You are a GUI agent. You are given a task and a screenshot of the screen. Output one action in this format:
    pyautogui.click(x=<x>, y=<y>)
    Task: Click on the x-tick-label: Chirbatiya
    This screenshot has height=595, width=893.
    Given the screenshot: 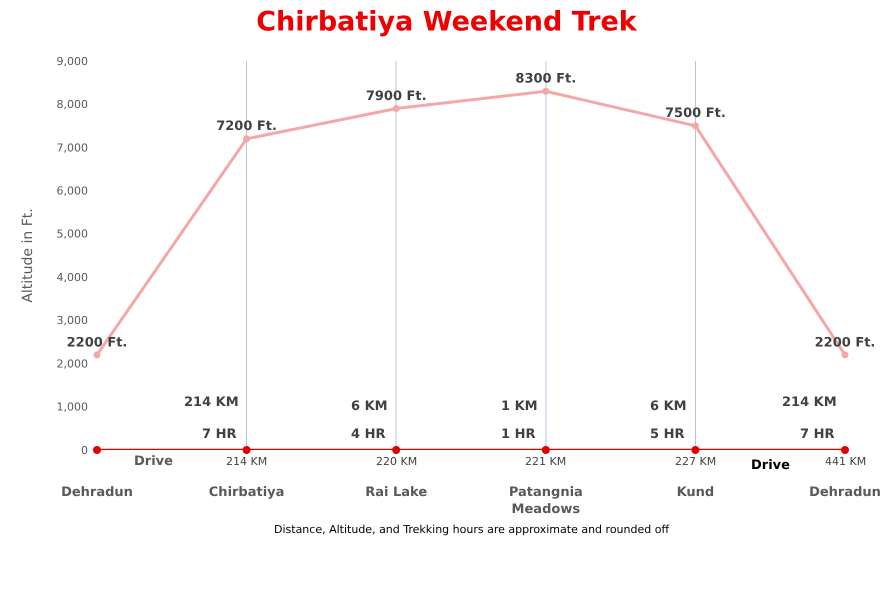 What is the action you would take?
    pyautogui.click(x=246, y=492)
    